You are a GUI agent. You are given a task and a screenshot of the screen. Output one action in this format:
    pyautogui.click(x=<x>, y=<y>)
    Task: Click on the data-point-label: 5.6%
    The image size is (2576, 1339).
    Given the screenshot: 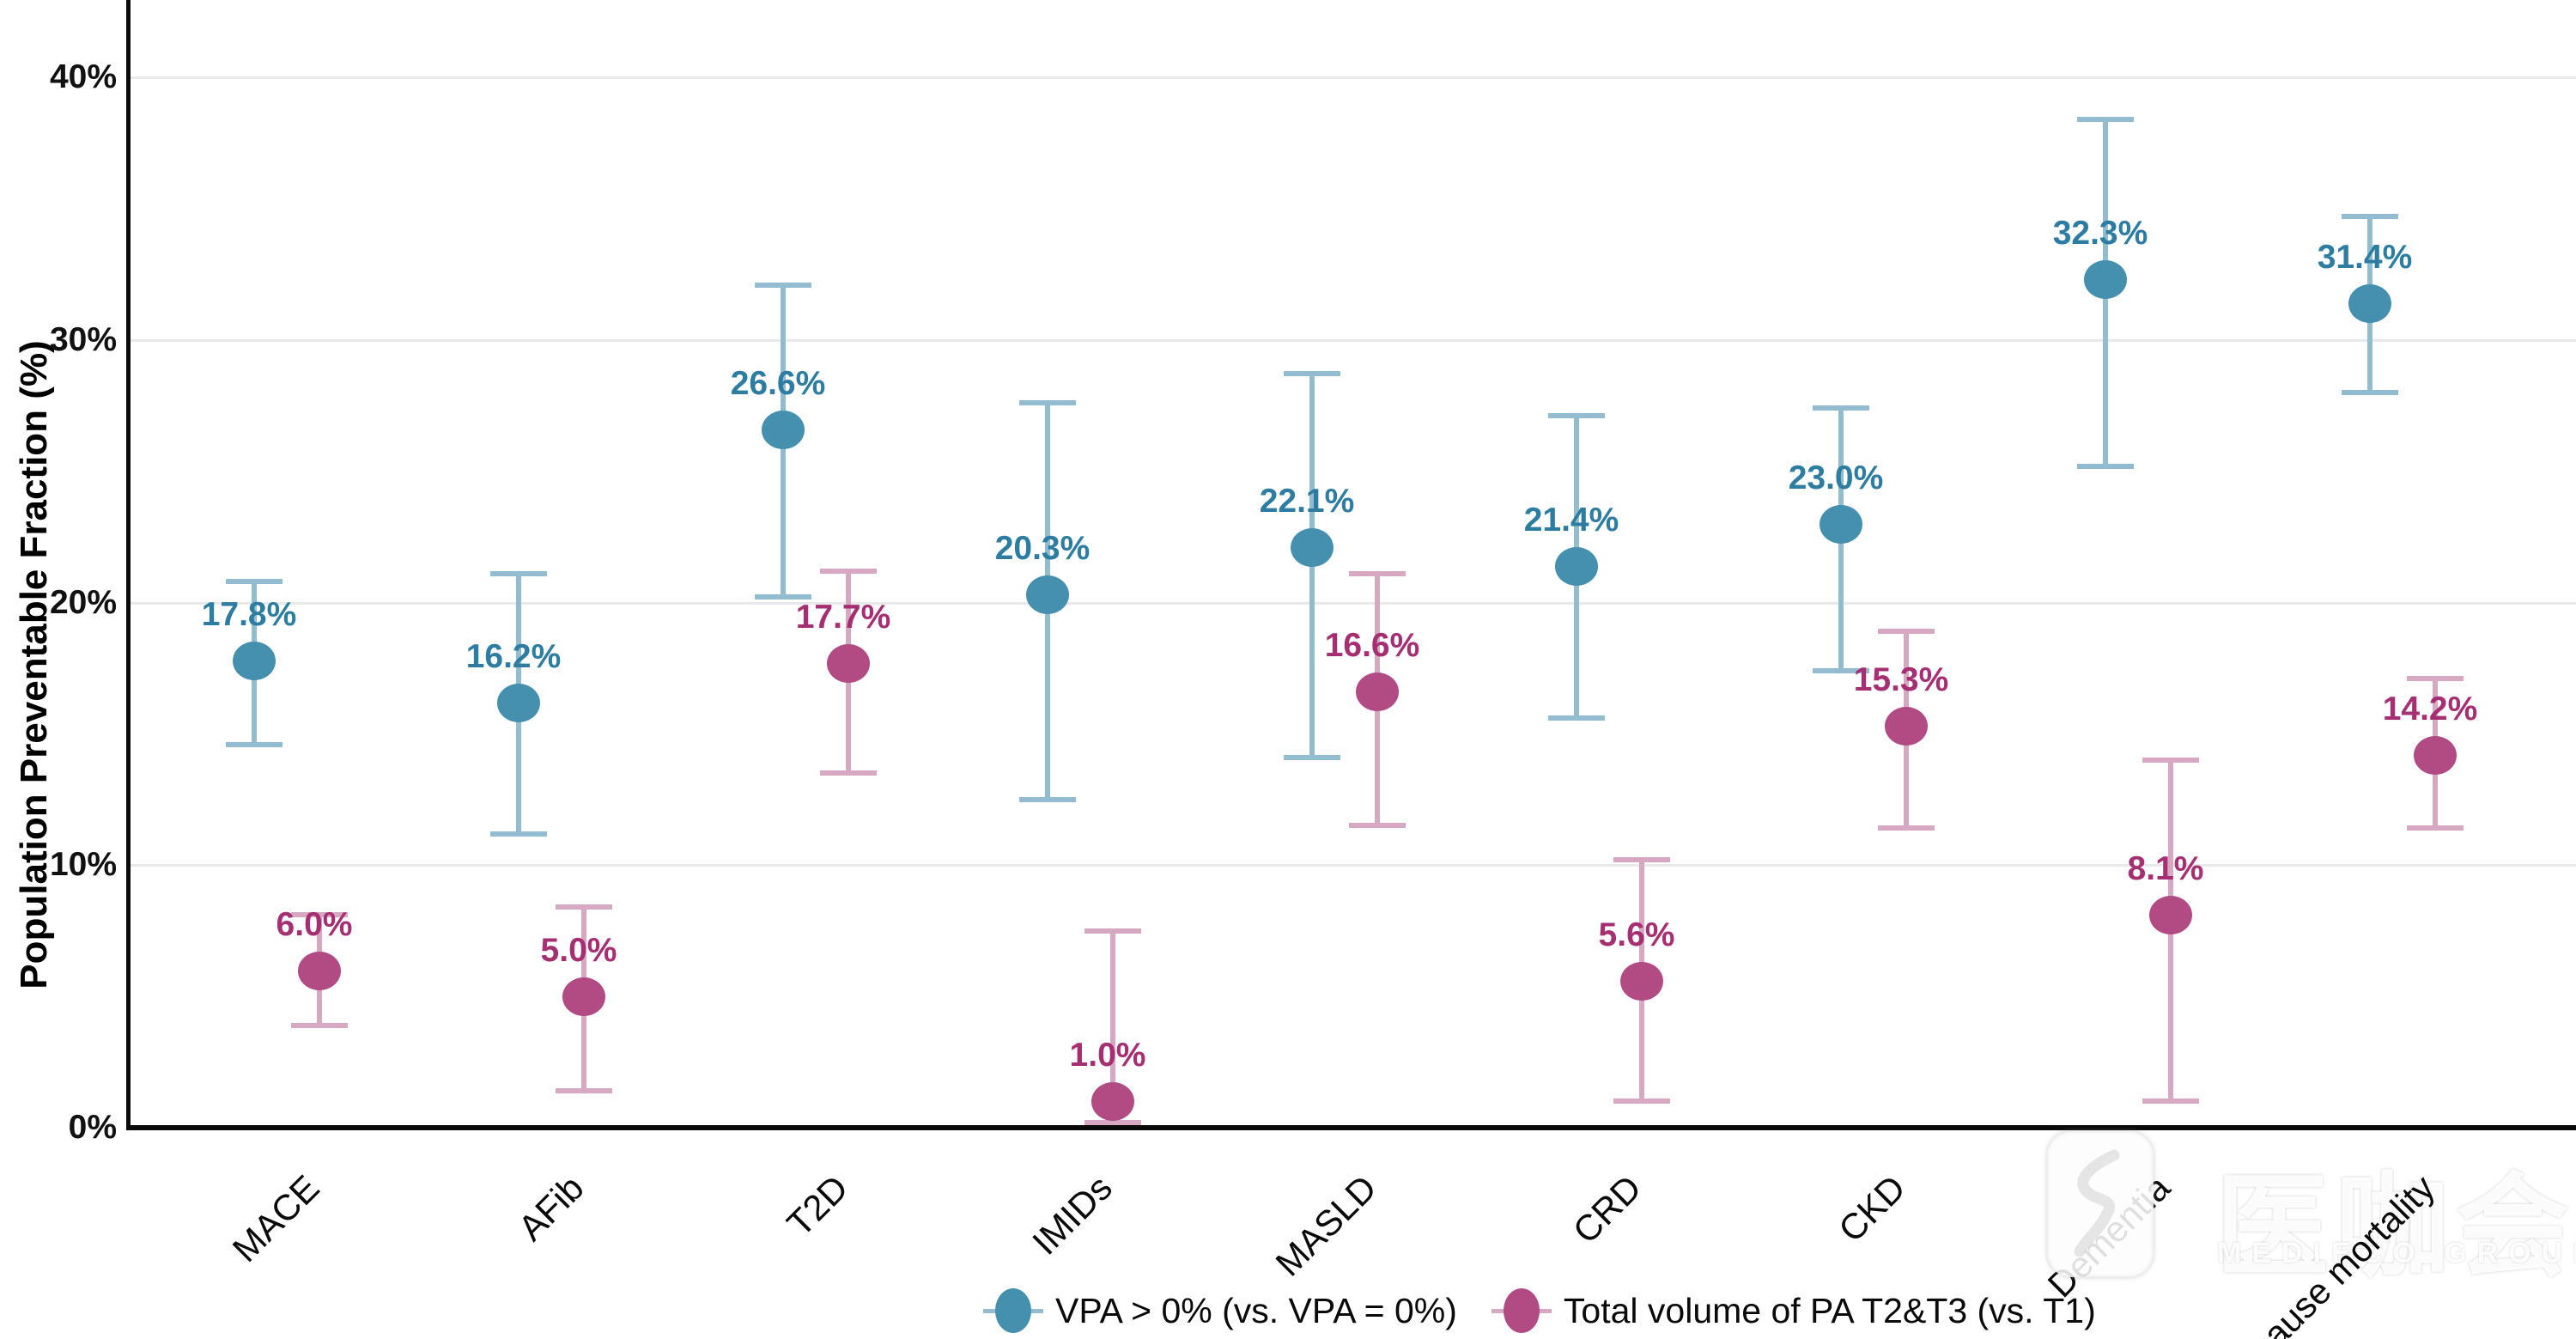 What is the action you would take?
    pyautogui.click(x=1636, y=934)
    